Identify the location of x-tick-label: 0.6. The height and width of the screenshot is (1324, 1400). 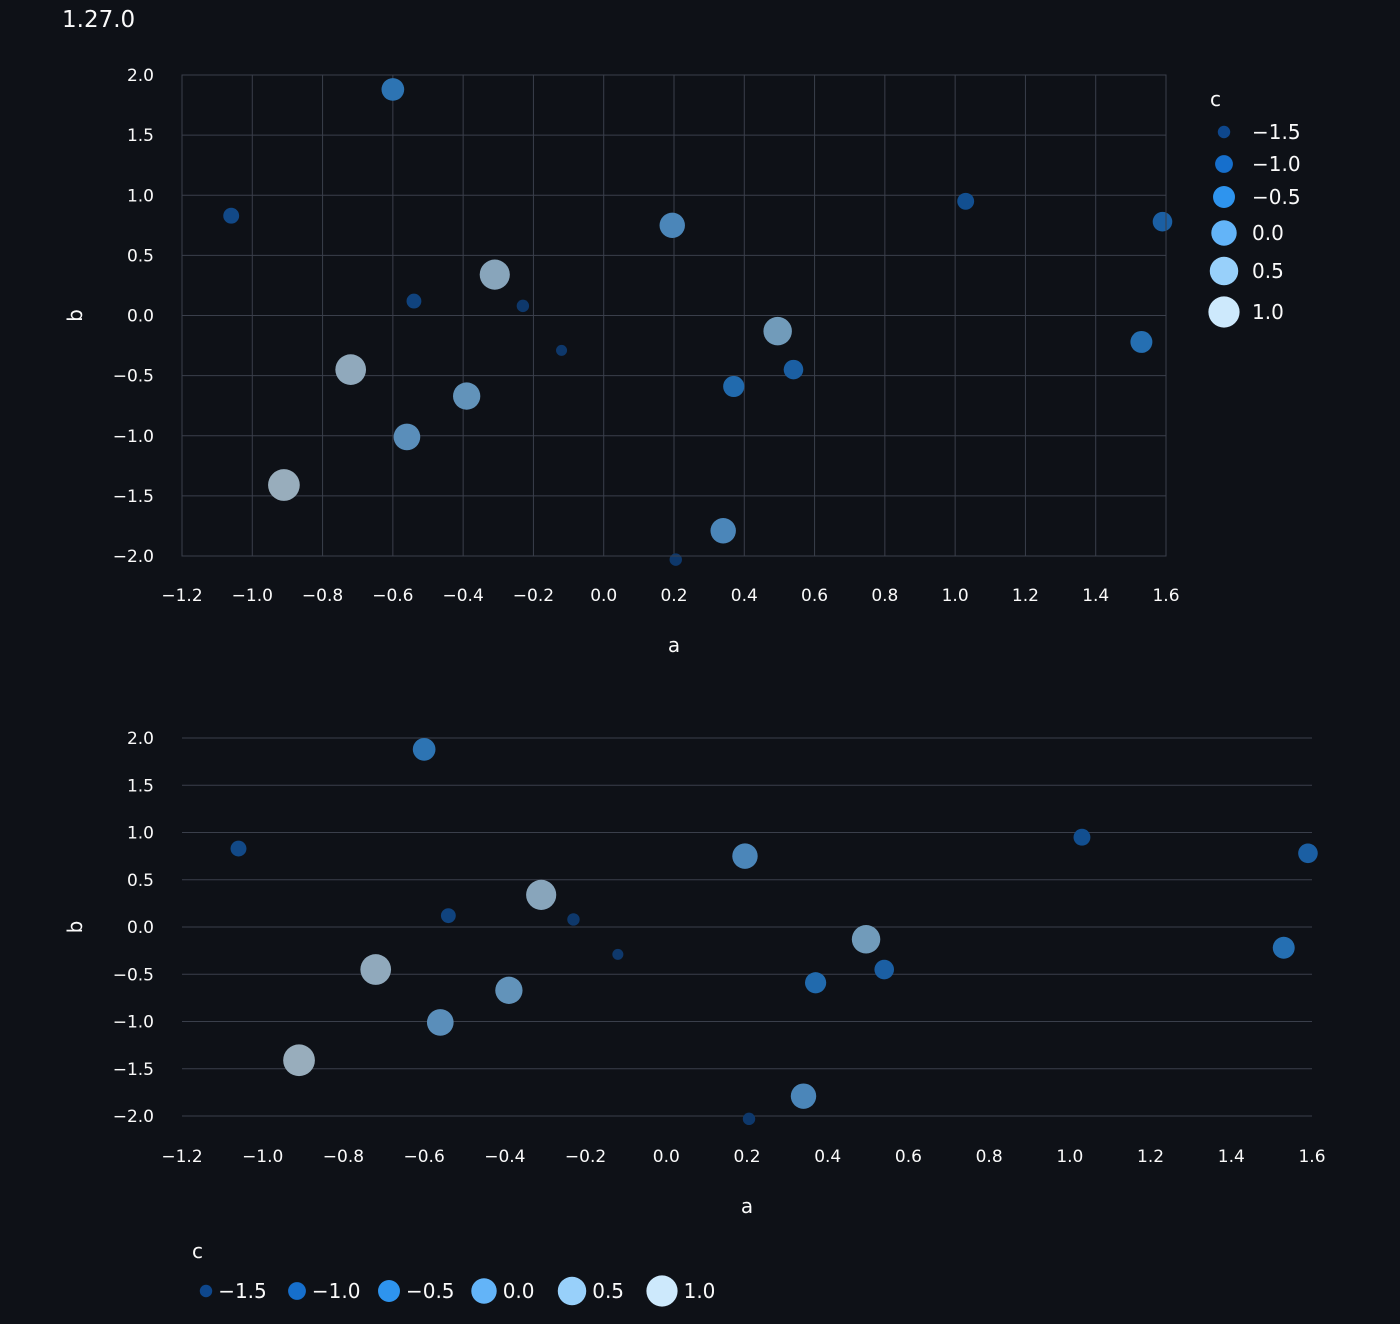
(814, 596).